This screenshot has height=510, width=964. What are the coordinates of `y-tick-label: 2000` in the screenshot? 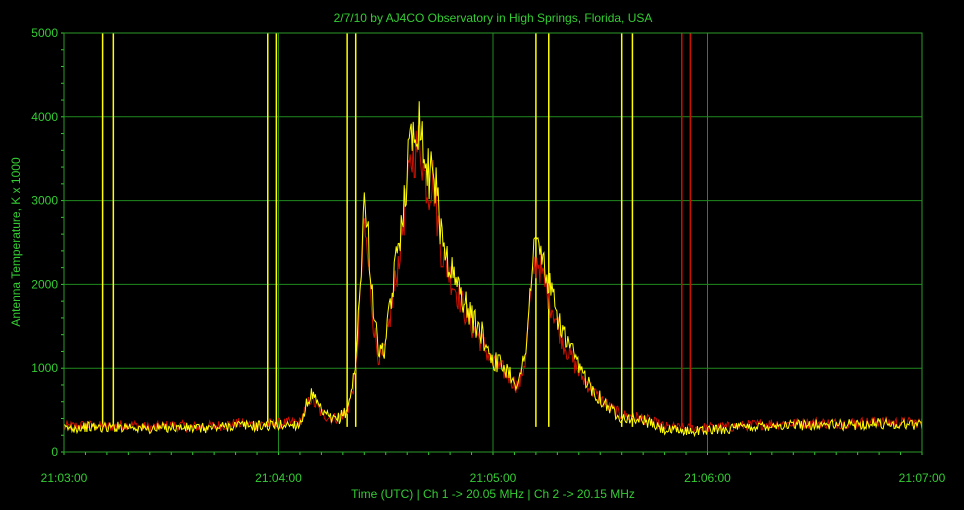 It's located at (44, 284).